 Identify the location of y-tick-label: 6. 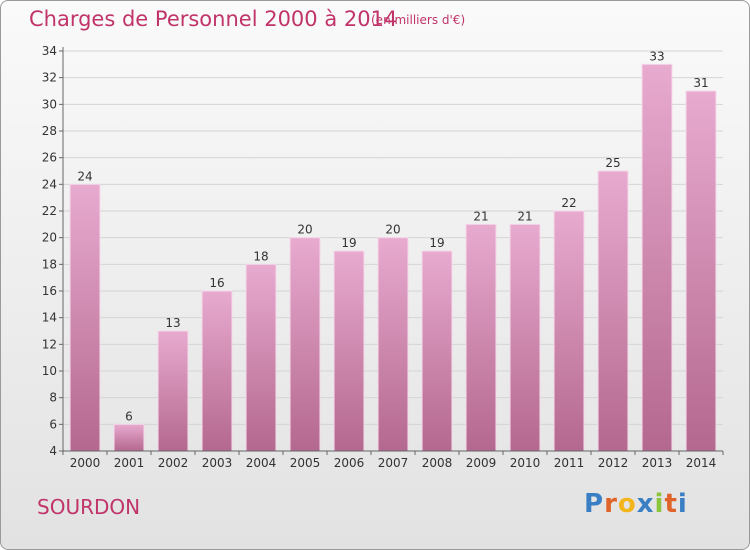
(53, 424).